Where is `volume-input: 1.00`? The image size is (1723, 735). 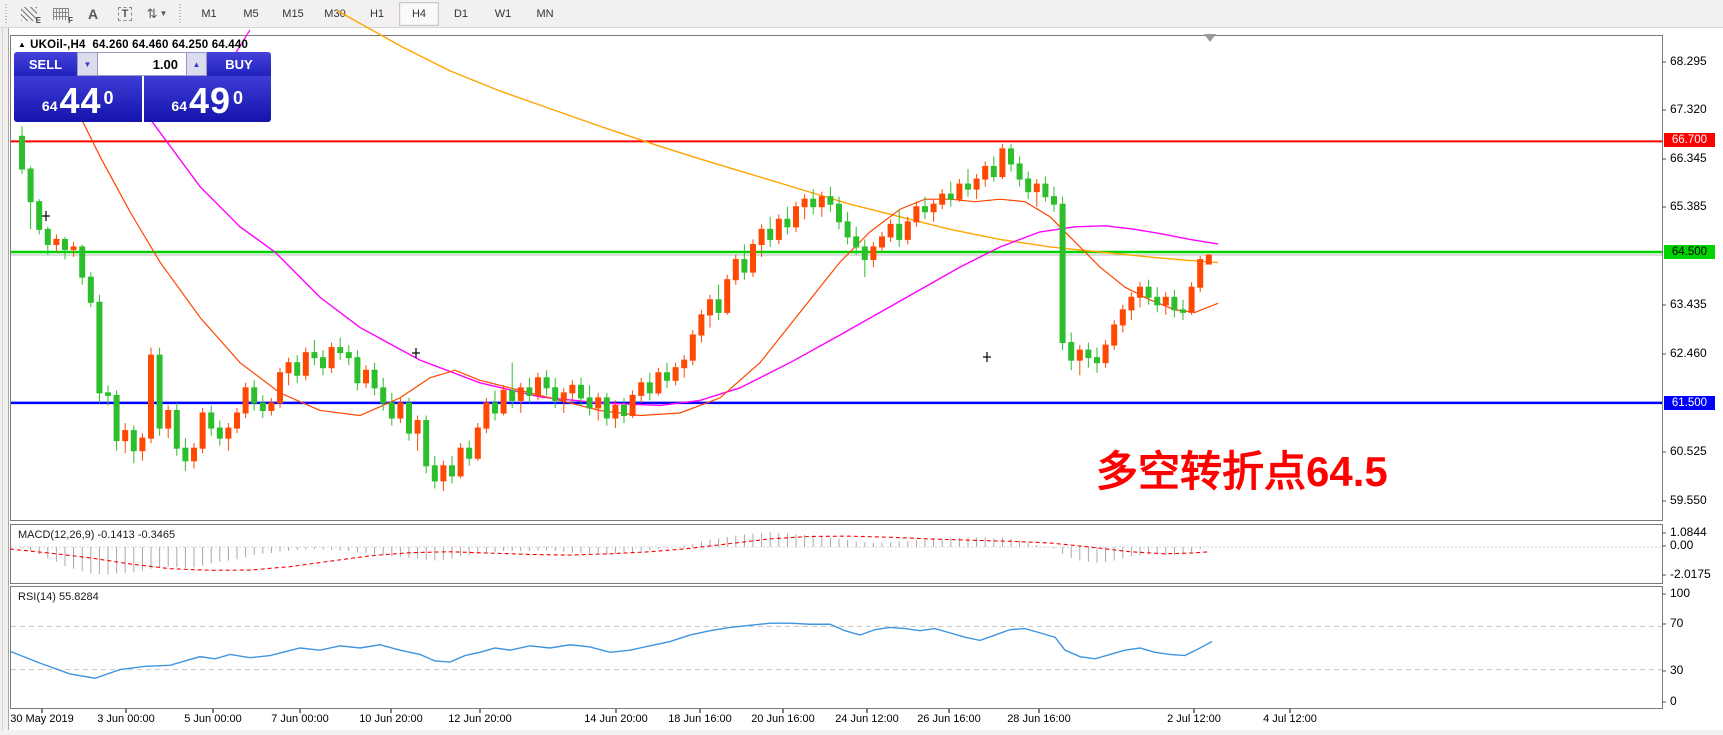
volume-input: 1.00 is located at coordinates (142, 64).